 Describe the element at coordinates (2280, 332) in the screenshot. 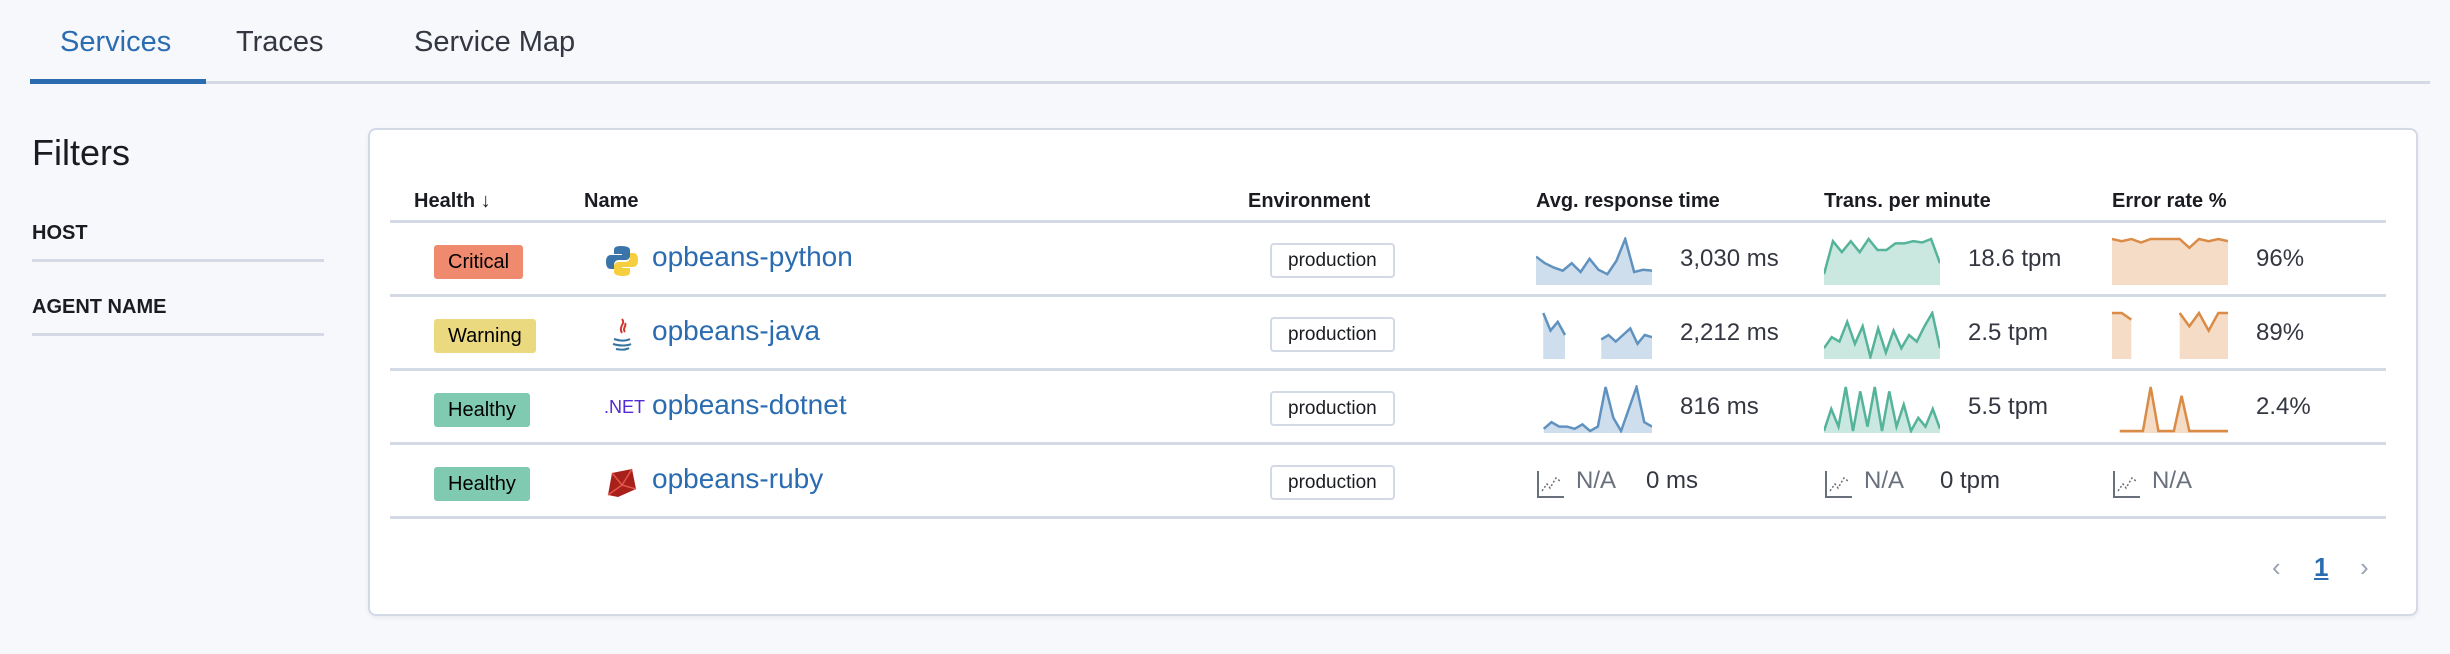

I see `error-rate-value: 89%` at that location.